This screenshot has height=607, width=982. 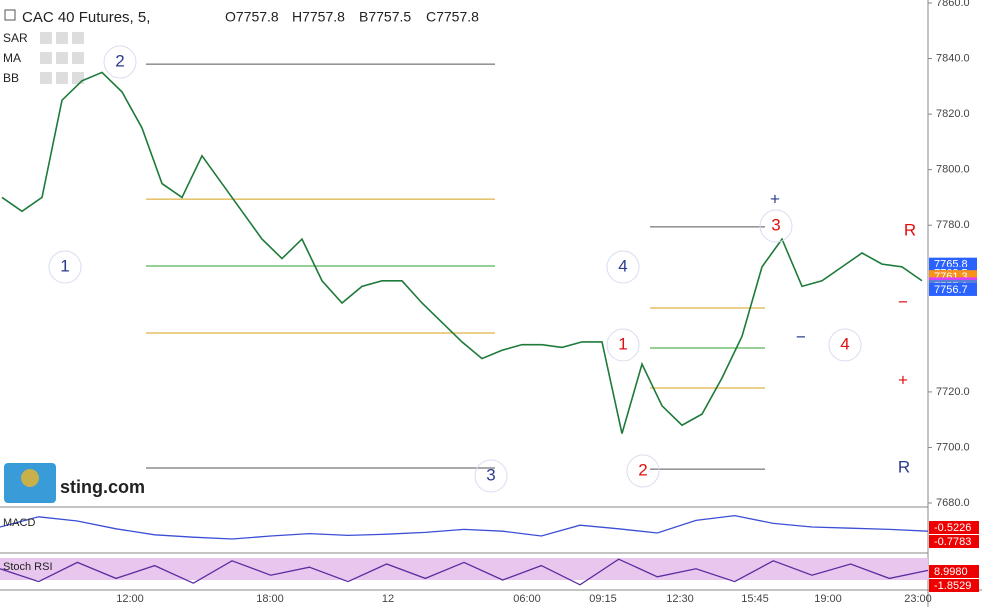 I want to click on x-tick-label: 15:45, so click(x=755, y=599).